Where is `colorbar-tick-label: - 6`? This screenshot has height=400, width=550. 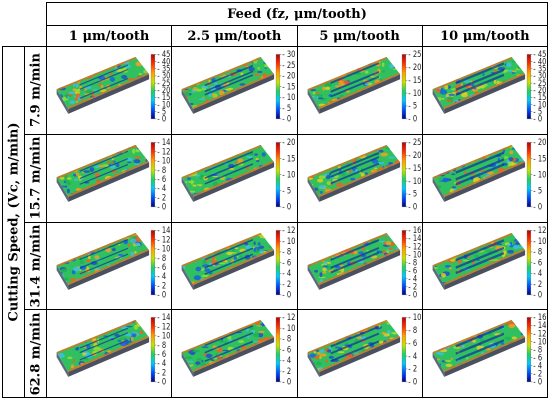 colorbar-tick-label: - 6 is located at coordinates (537, 358).